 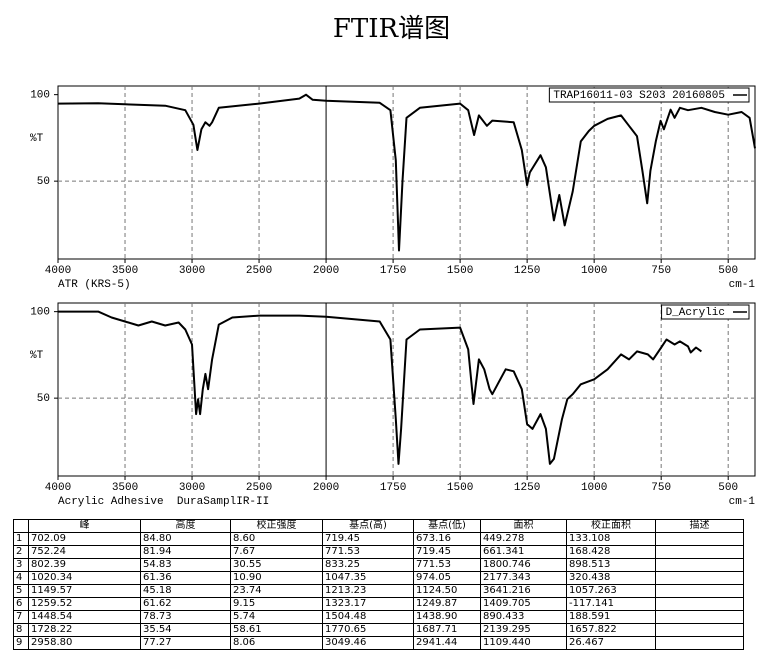 What do you see at coordinates (611, 643) in the screenshot?
I see `table-cell: 26.467` at bounding box center [611, 643].